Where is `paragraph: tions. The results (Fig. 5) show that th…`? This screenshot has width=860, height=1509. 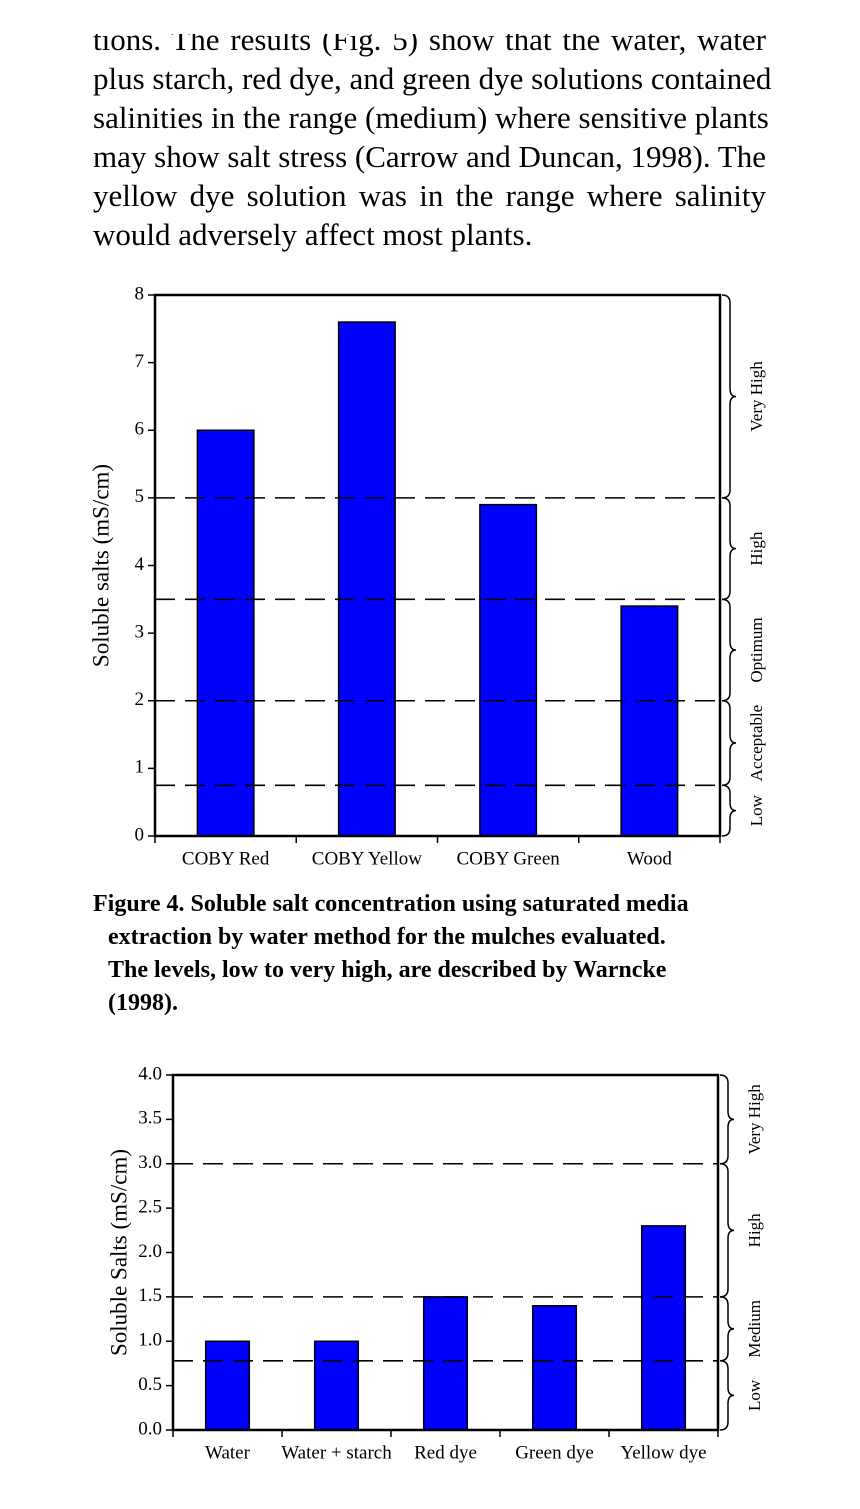 paragraph: tions. The results (Fig. 5) show that th… is located at coordinates (432, 137).